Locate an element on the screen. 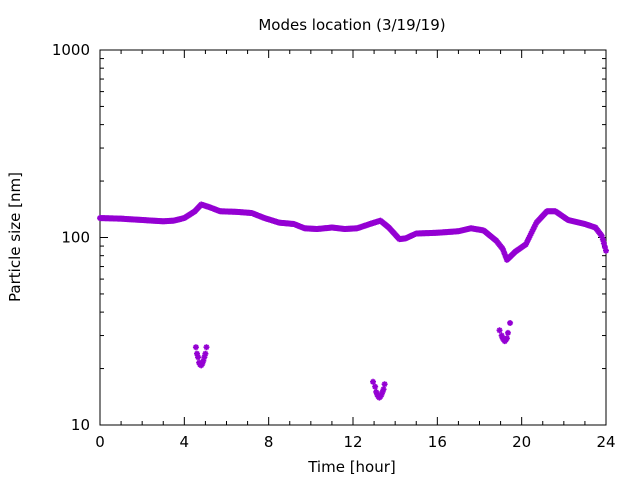  x-tick-label: 20 is located at coordinates (521, 442).